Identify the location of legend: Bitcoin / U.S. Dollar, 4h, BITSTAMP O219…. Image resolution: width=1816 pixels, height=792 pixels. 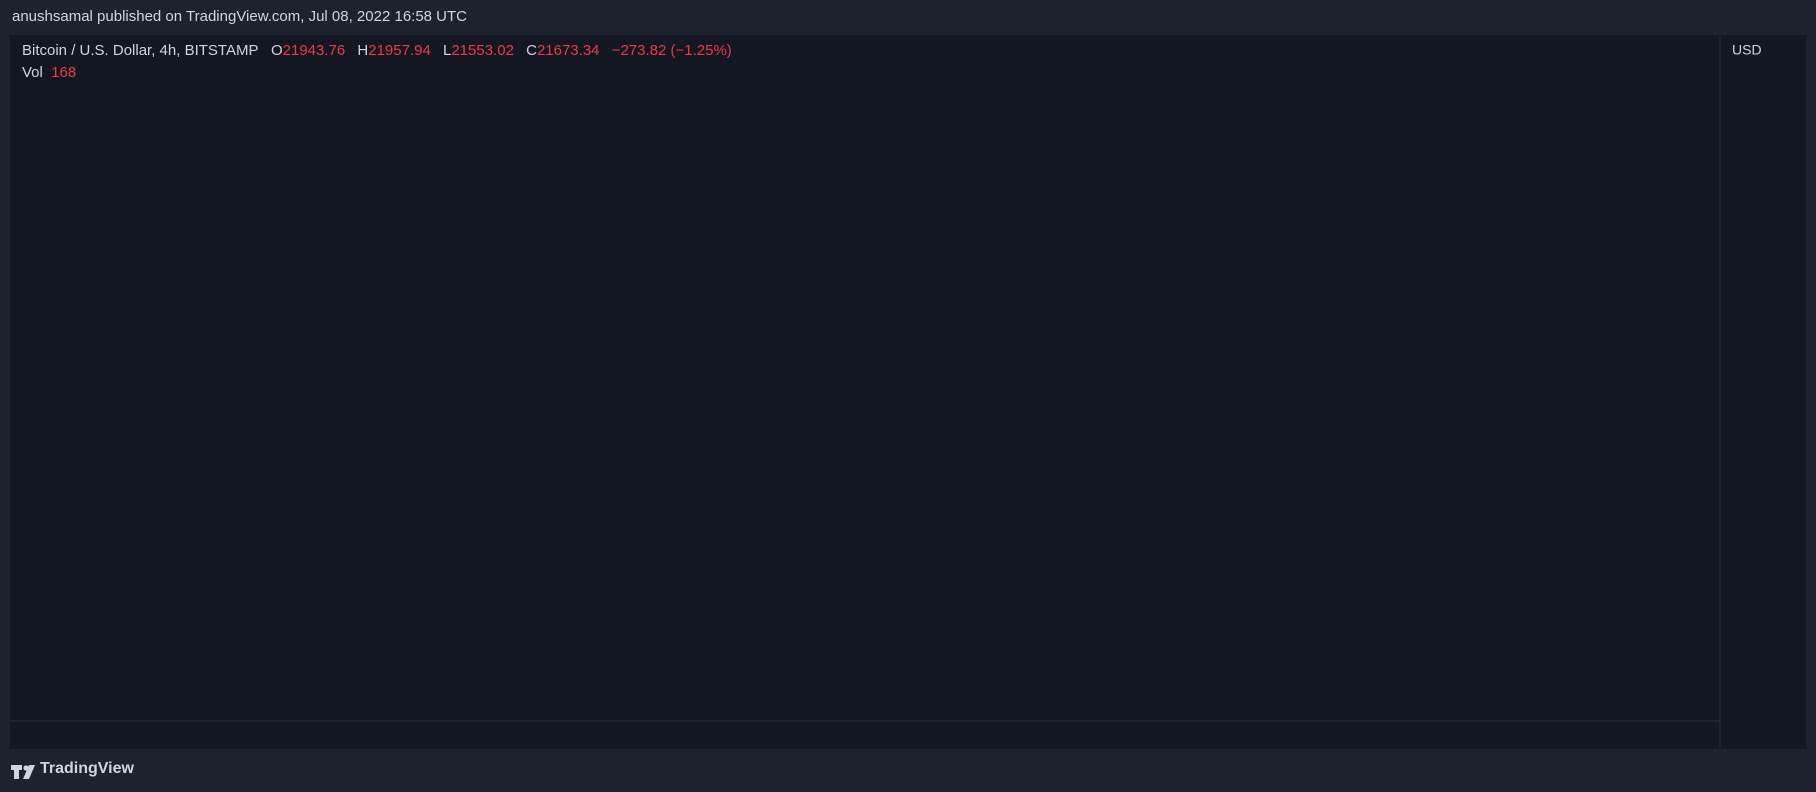
(381, 61).